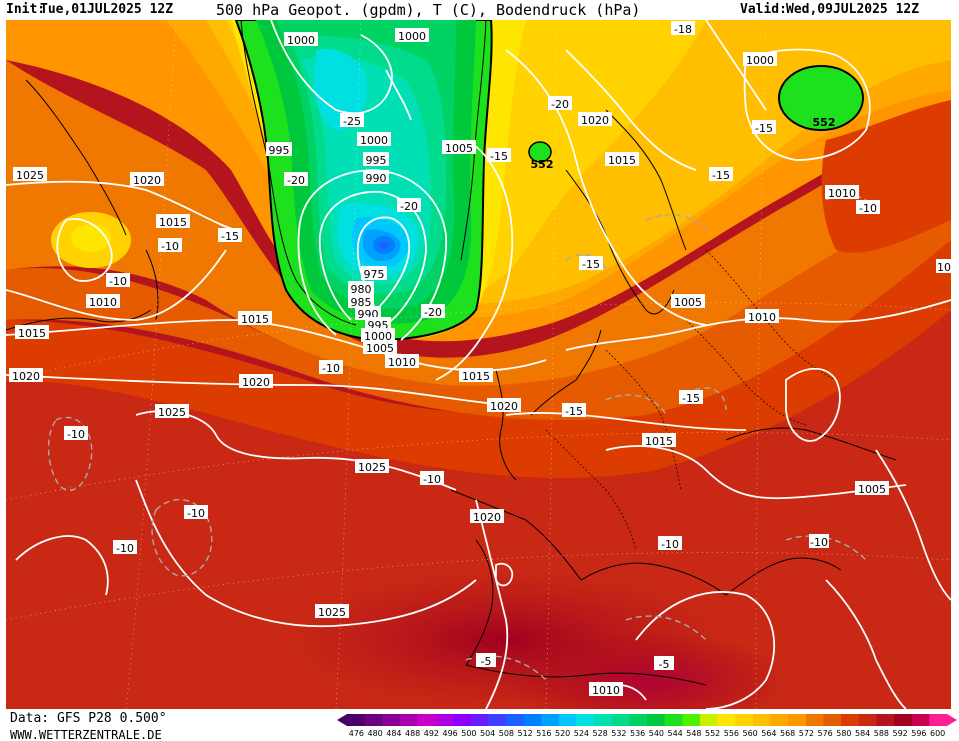  What do you see at coordinates (664, 664) in the screenshot?
I see `temperature-label: -5` at bounding box center [664, 664].